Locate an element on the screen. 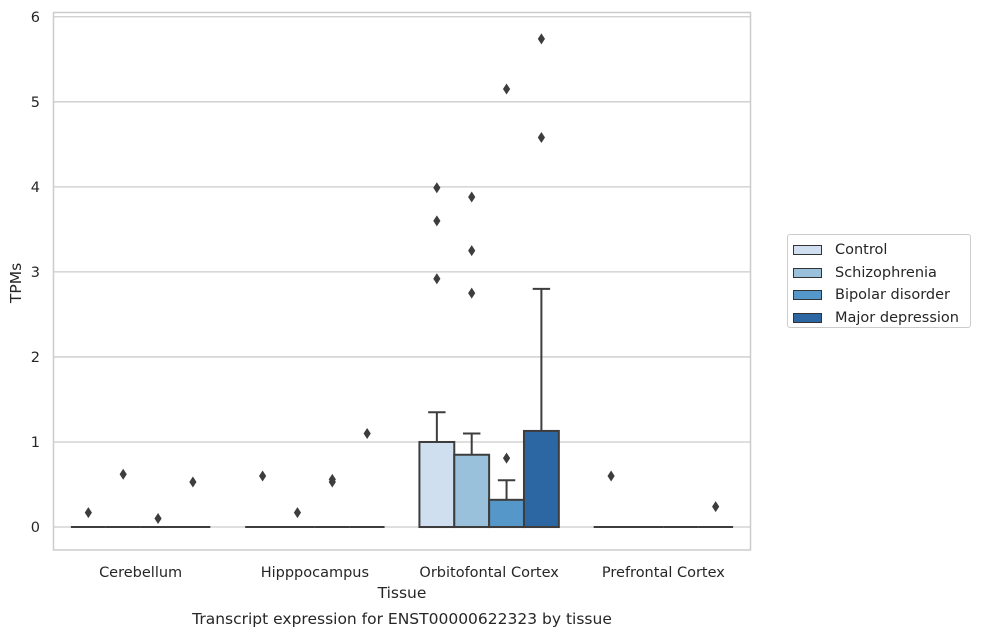 This screenshot has height=637, width=983. x-axis-label: Tissue is located at coordinates (402, 593).